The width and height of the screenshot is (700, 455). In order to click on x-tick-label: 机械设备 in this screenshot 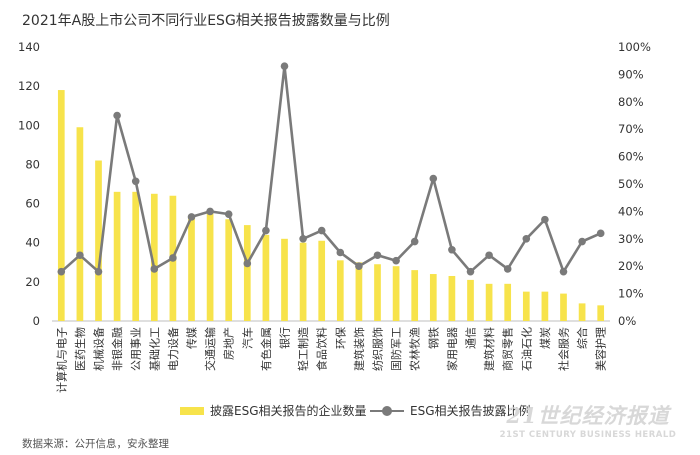, I will do `click(99, 349)`.